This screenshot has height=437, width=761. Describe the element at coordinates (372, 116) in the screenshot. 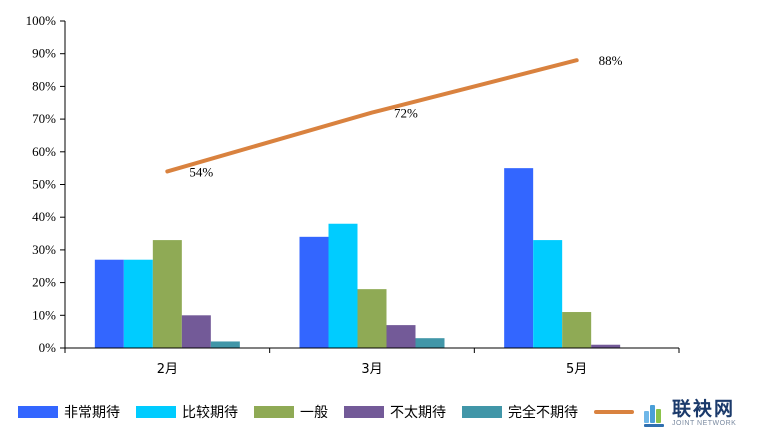

I see `line-series-path` at that location.